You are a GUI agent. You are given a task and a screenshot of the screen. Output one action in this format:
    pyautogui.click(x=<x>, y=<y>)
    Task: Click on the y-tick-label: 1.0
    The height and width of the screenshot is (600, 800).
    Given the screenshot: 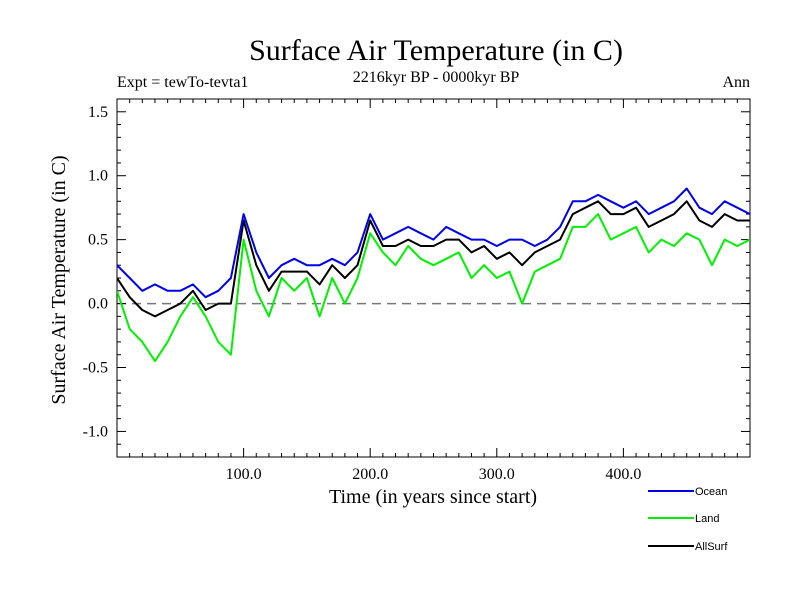 What is the action you would take?
    pyautogui.click(x=98, y=176)
    